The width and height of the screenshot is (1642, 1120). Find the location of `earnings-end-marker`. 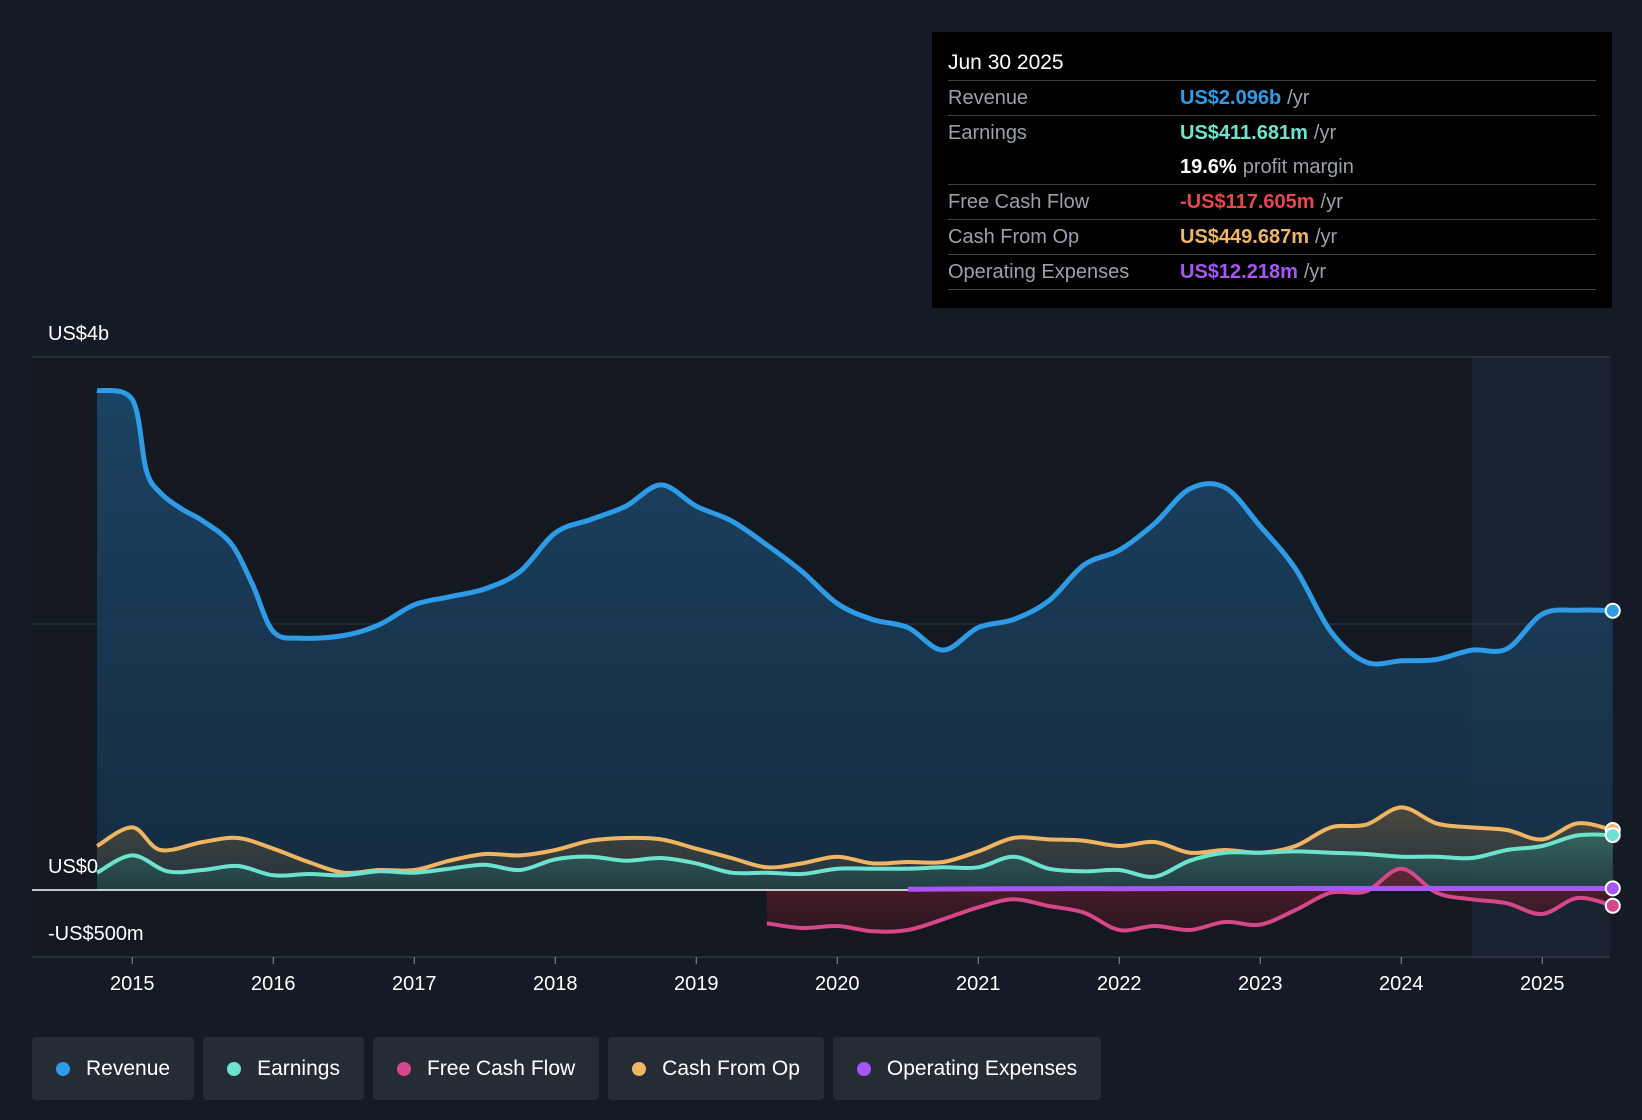

earnings-end-marker is located at coordinates (1612, 835).